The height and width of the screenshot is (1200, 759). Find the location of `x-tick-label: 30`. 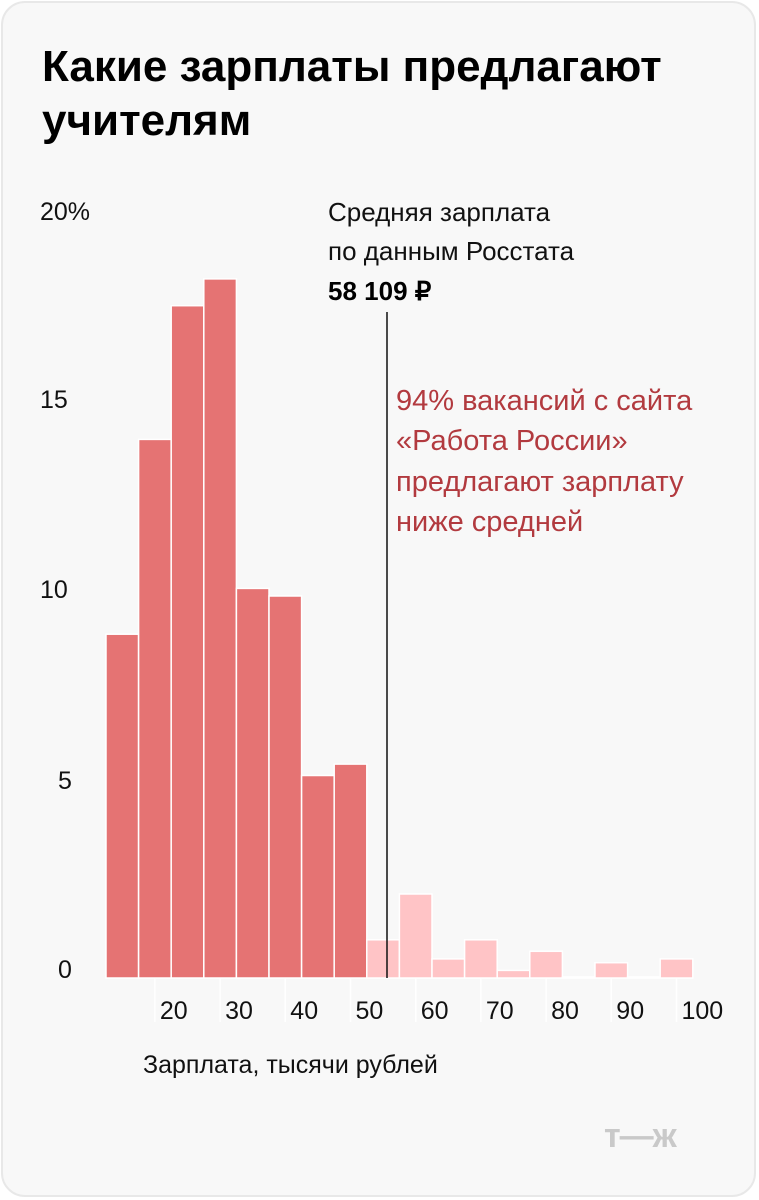

x-tick-label: 30 is located at coordinates (239, 1011).